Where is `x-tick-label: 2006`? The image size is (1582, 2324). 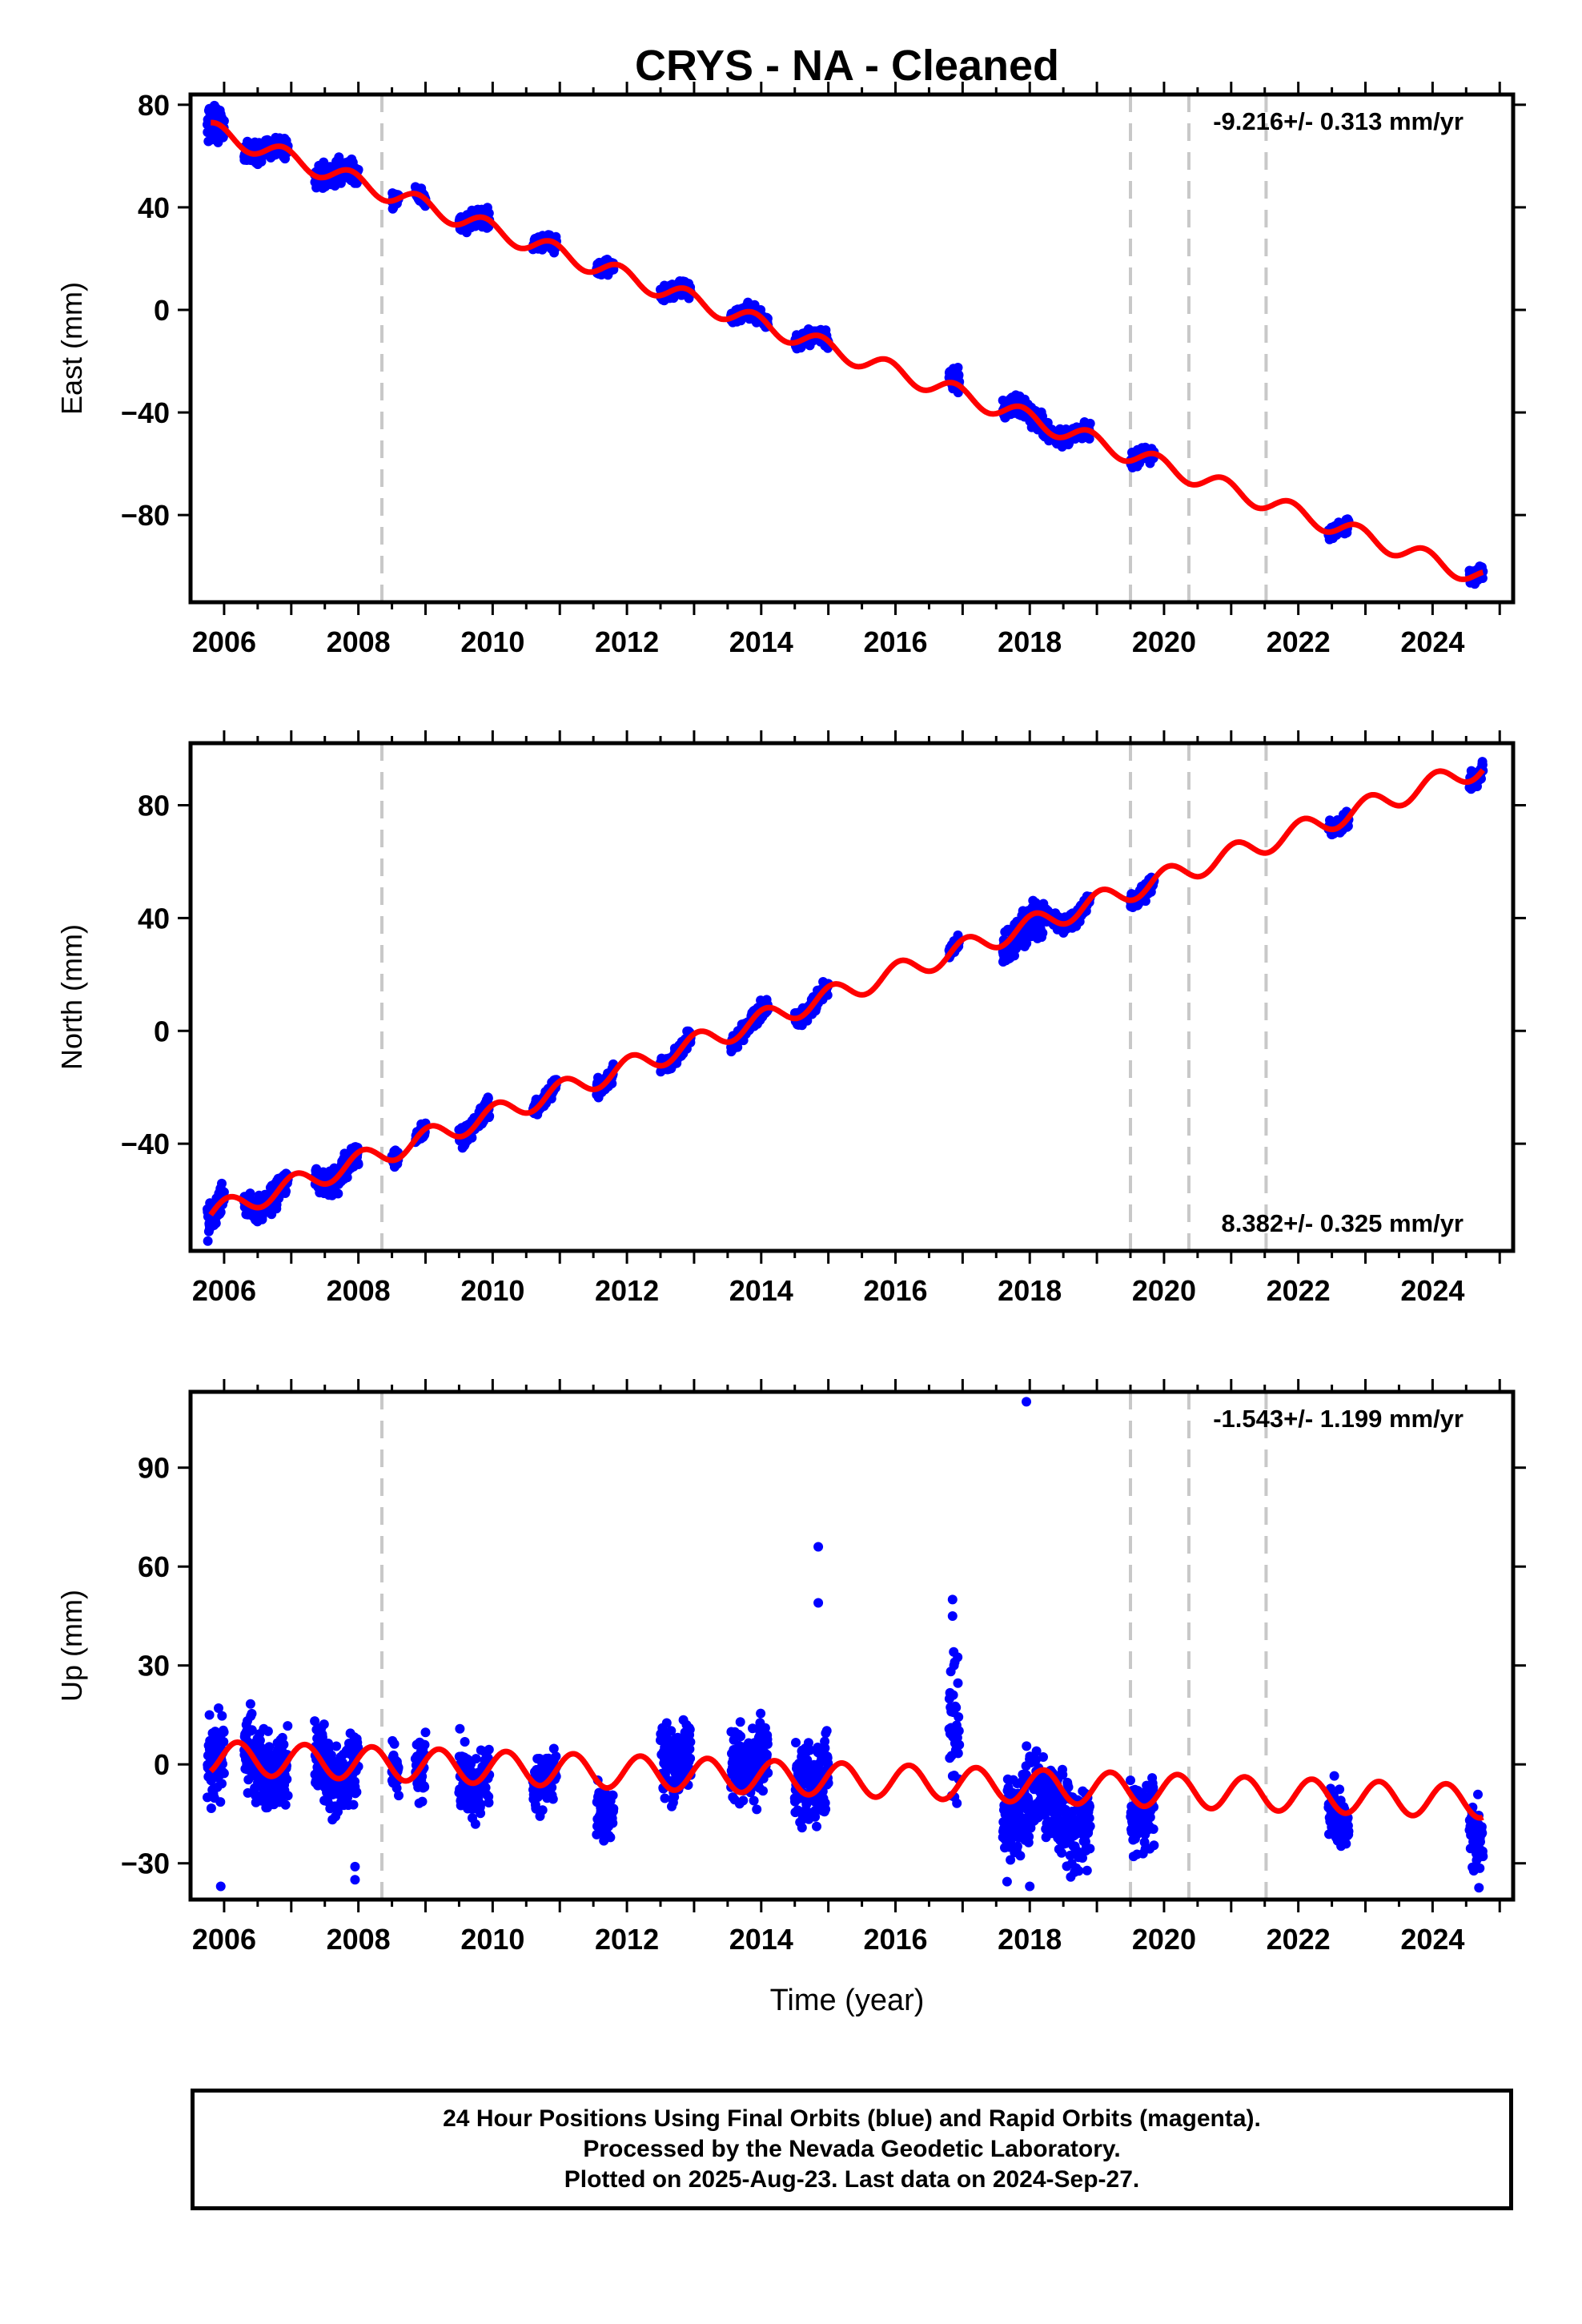 x-tick-label: 2006 is located at coordinates (224, 1290).